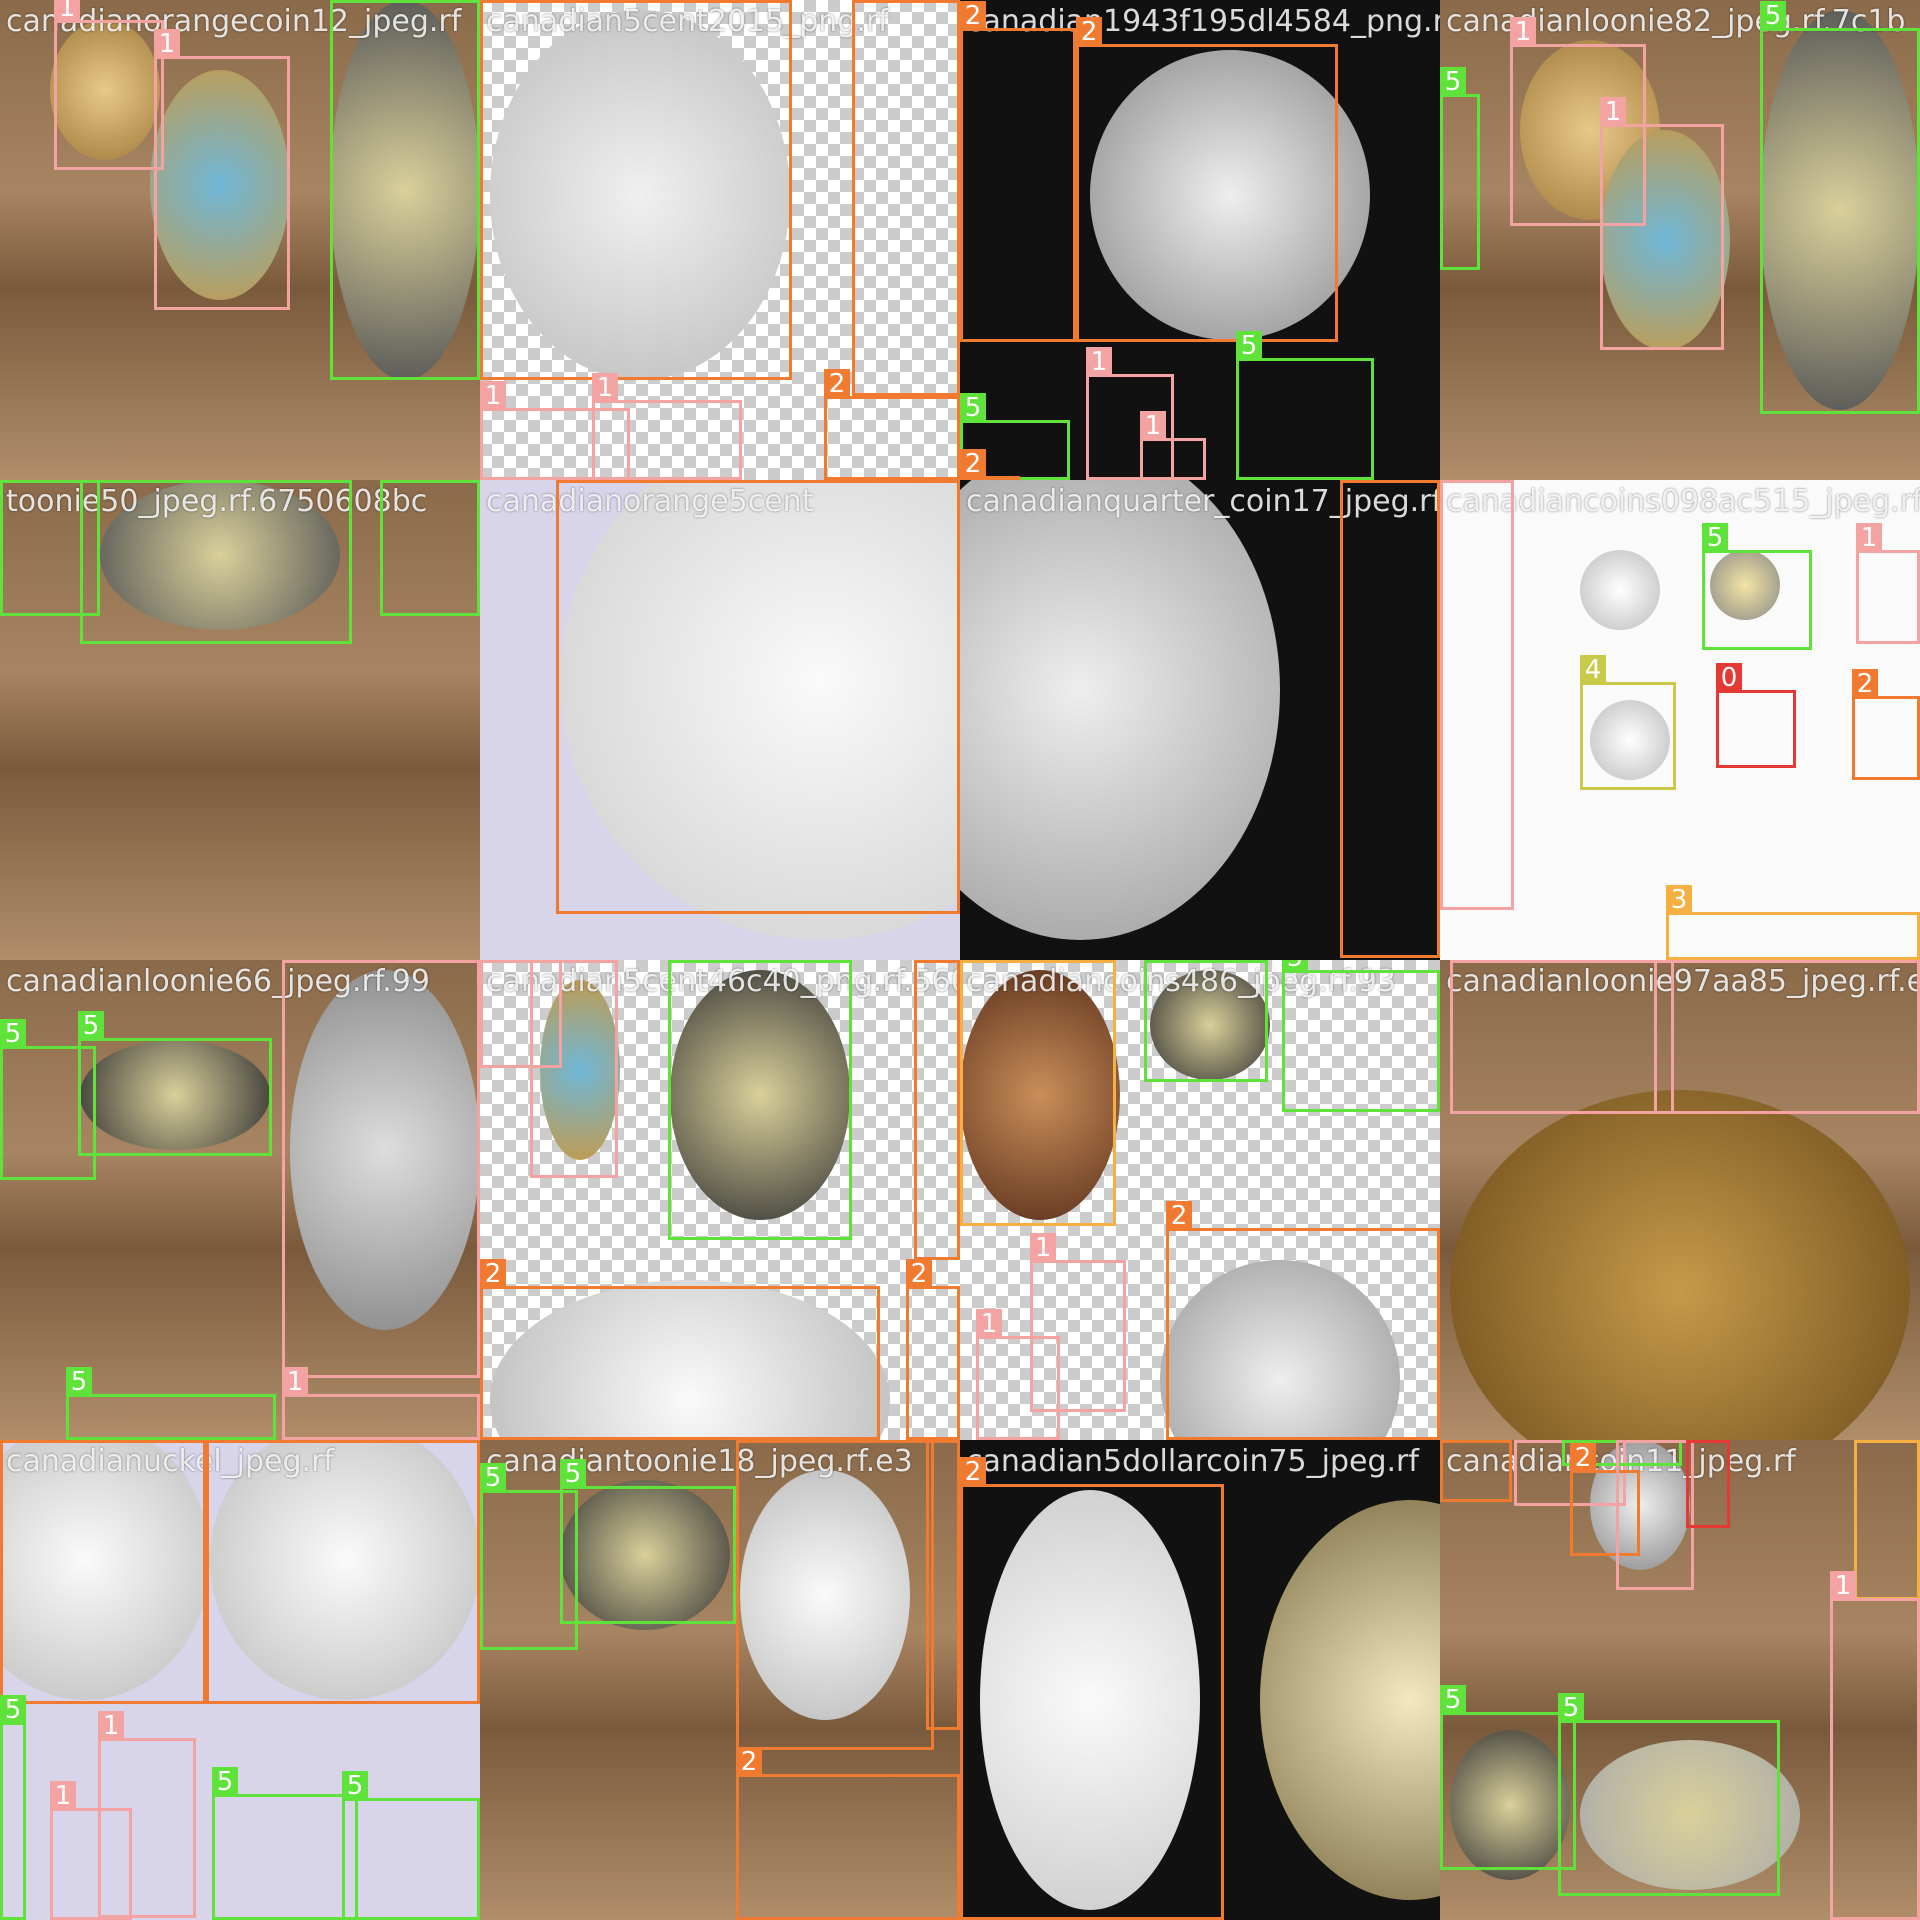  I want to click on tile-title: toonie50_jpeg.rf.6750608bc, so click(217, 501).